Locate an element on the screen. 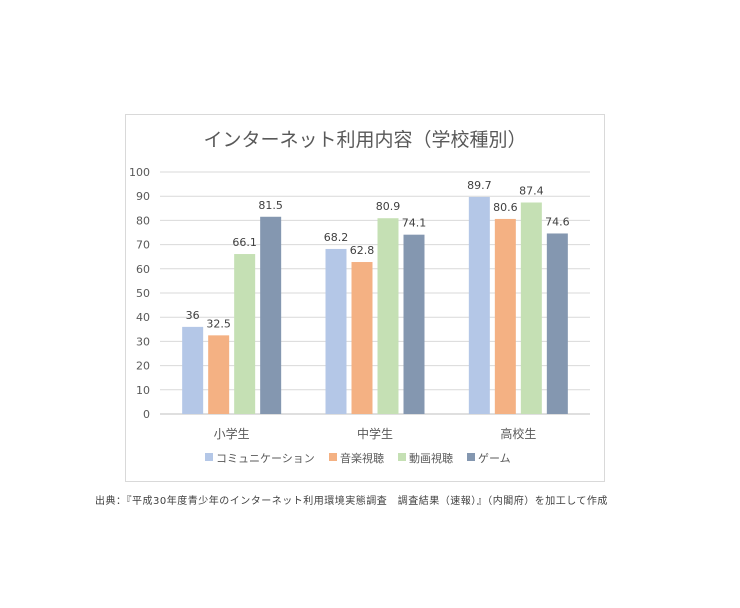  y-tick-label: 90 is located at coordinates (143, 196).